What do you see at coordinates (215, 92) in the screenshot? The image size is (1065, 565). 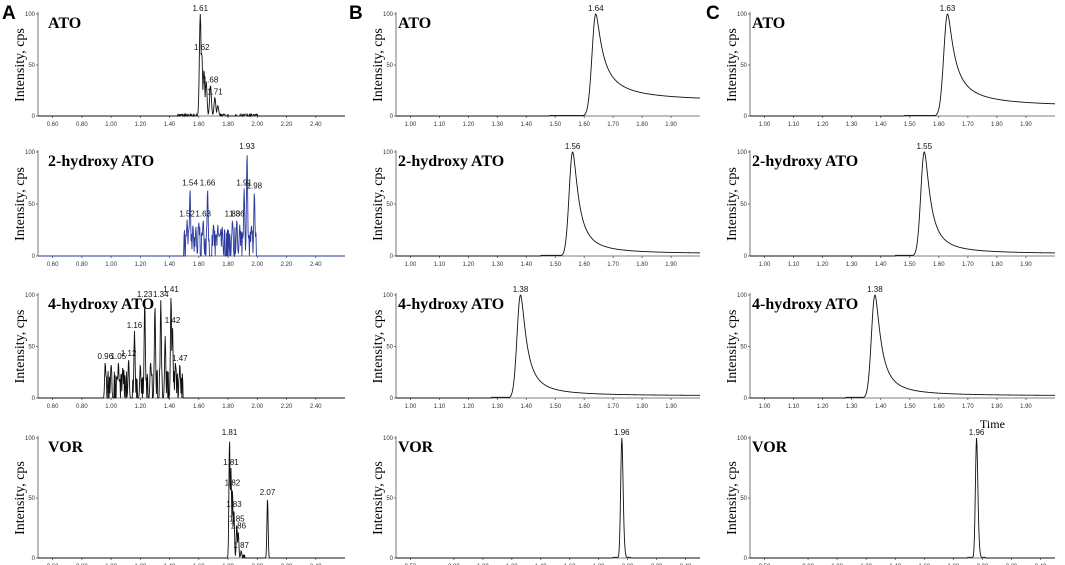 I see `peak-label: 1.71` at bounding box center [215, 92].